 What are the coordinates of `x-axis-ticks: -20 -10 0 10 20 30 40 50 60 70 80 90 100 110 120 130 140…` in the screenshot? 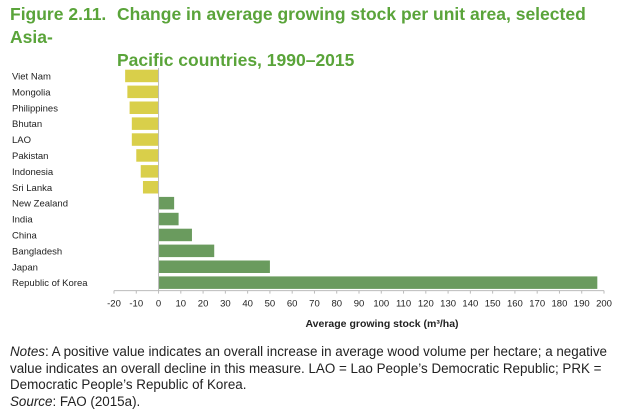 It's located at (359, 300).